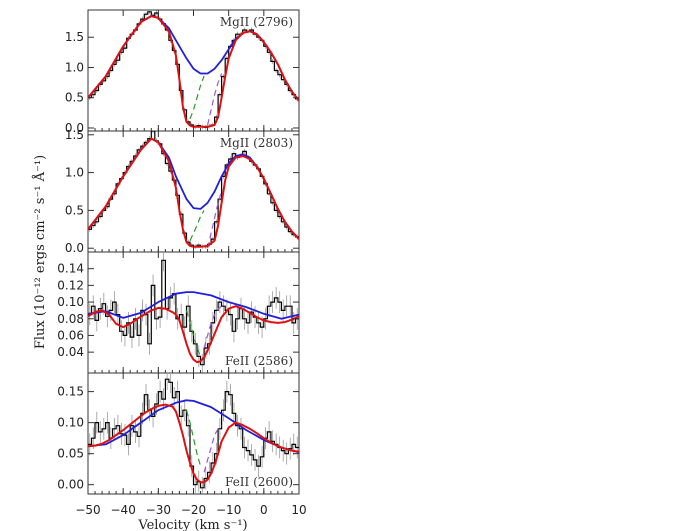  What do you see at coordinates (70, 392) in the screenshot?
I see `y-tick-label: 0.15` at bounding box center [70, 392].